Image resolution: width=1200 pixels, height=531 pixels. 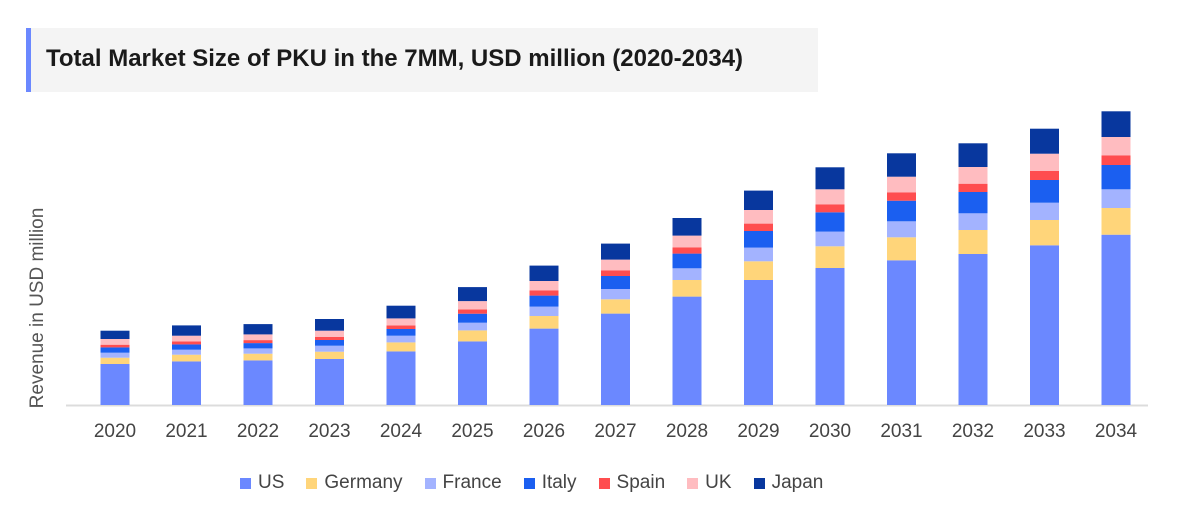 I want to click on legend-item-france: France, so click(x=463, y=483).